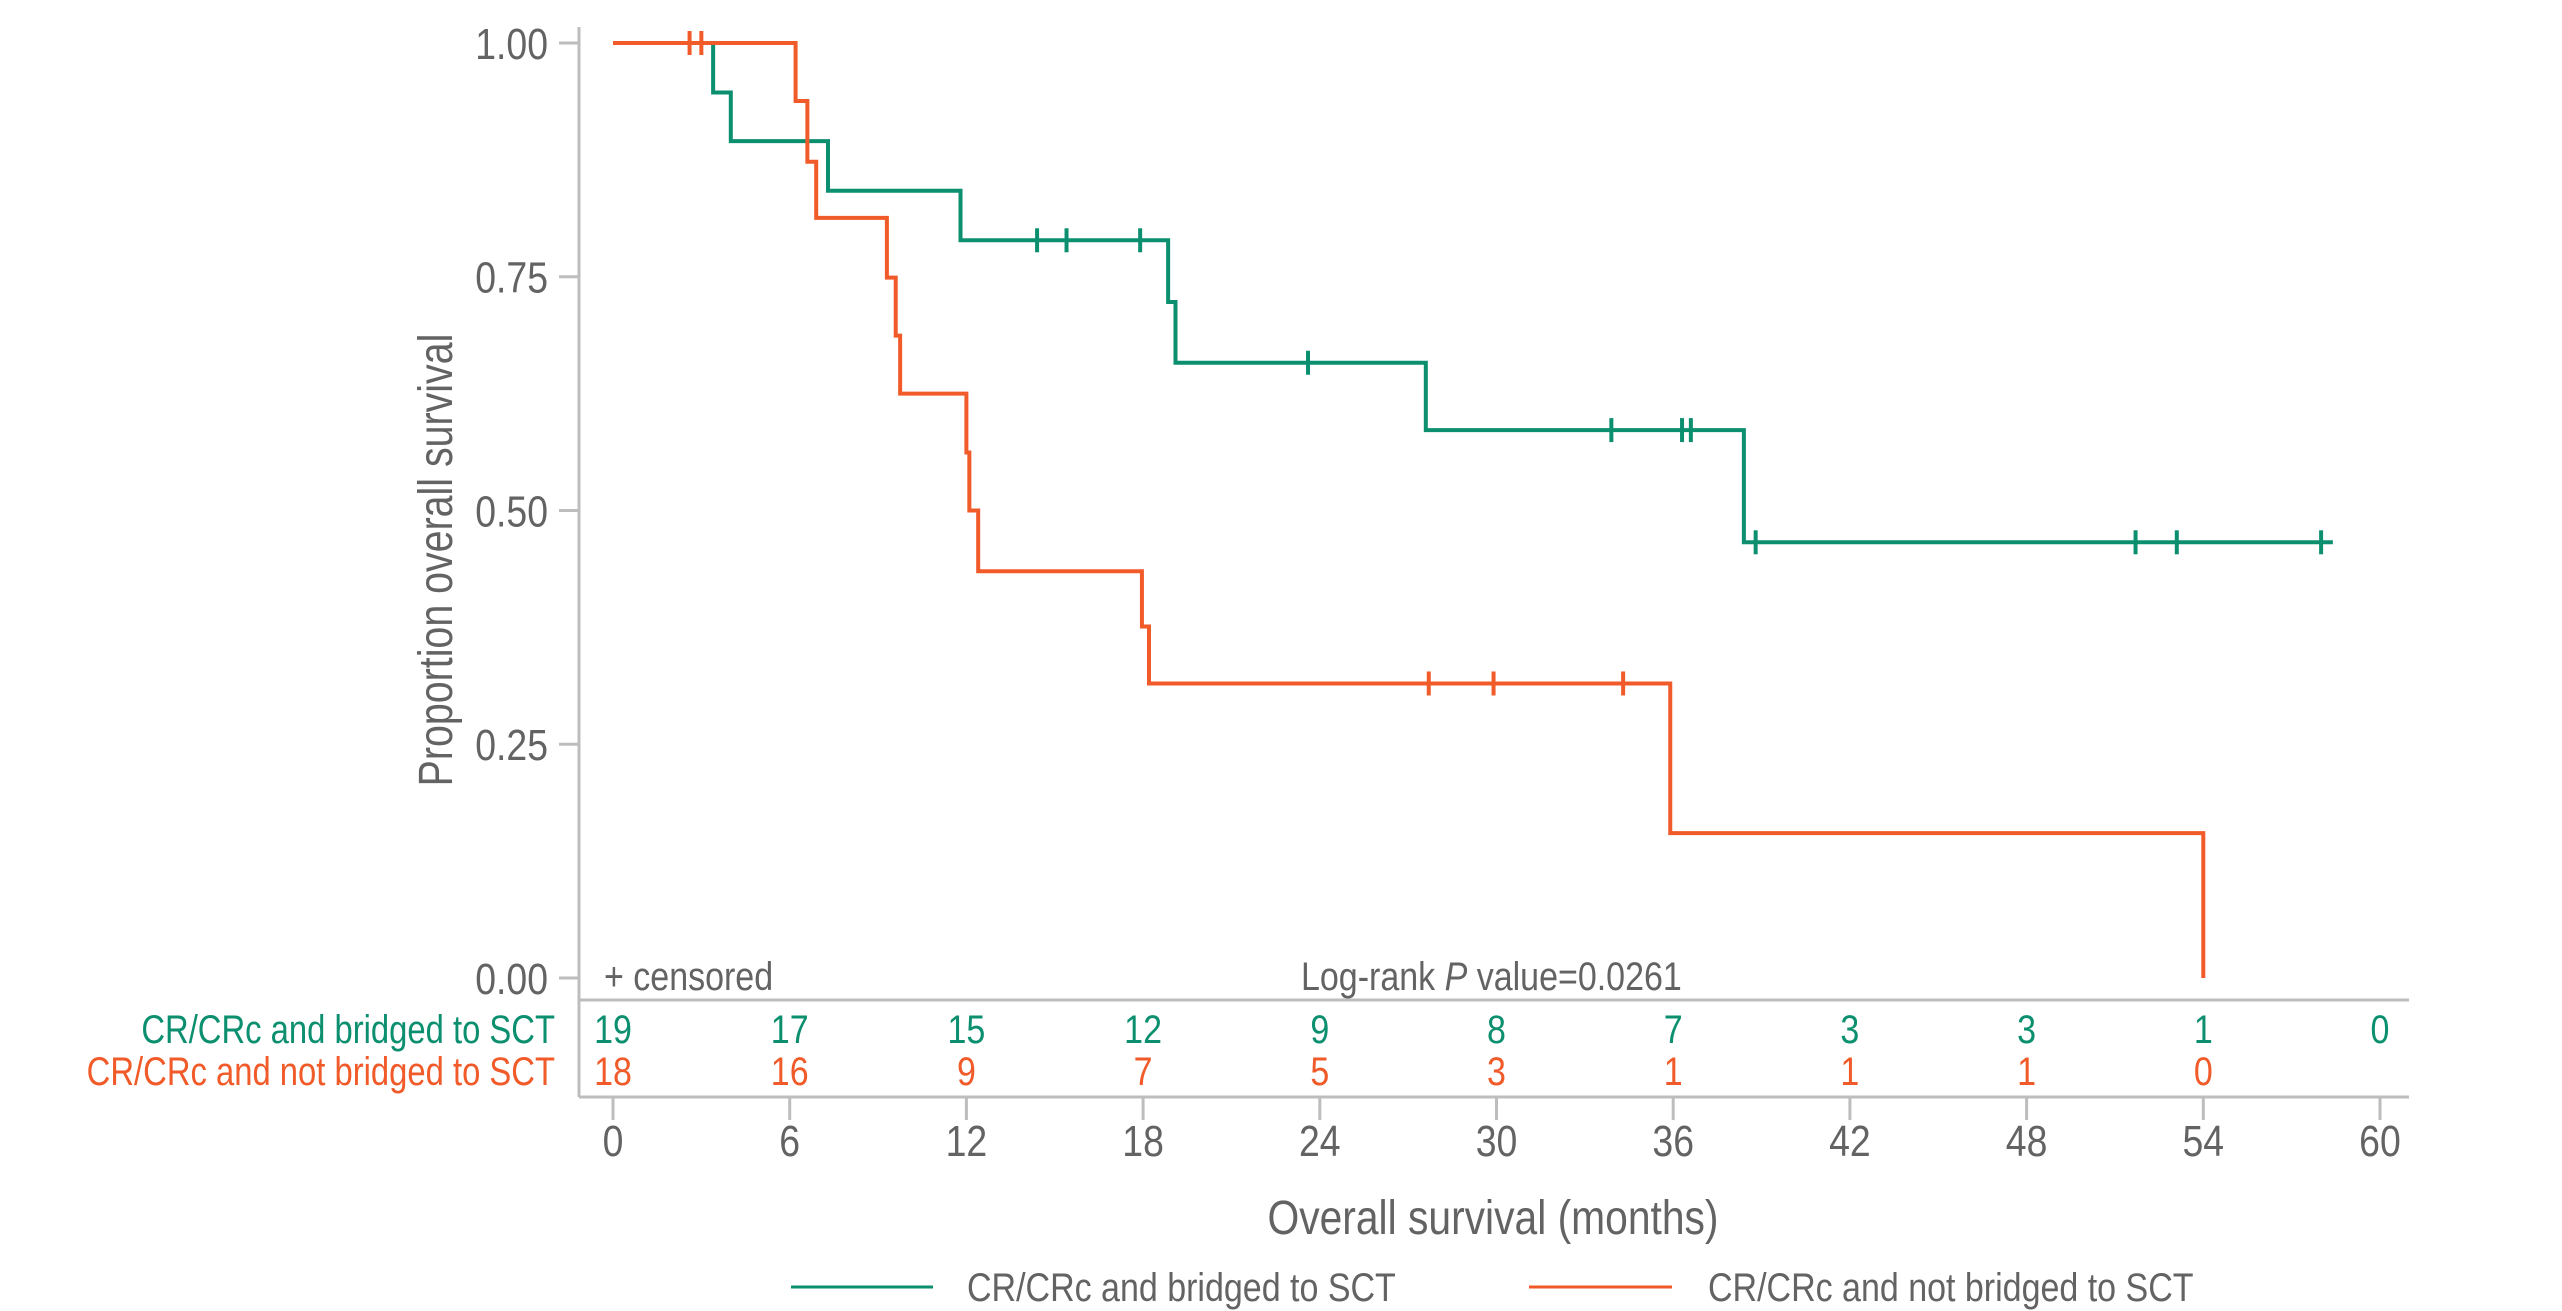 Image resolution: width=2562 pixels, height=1311 pixels. I want to click on legend-label-not-bridged: CR/CRc and not bridged to SCT, so click(1951, 1286).